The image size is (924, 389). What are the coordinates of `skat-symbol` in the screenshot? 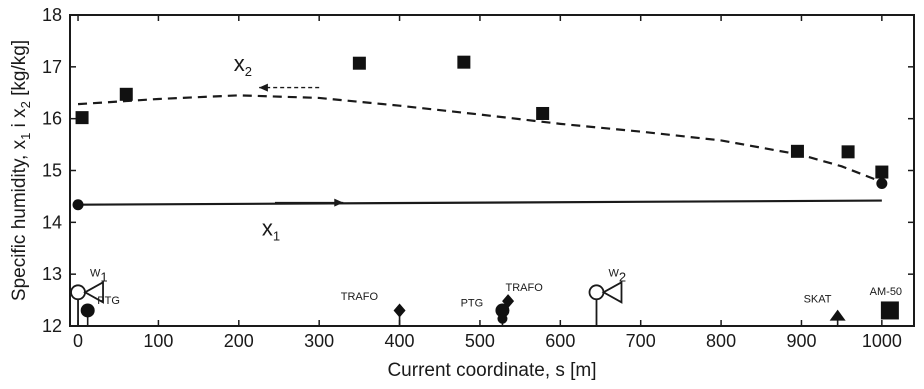 It's located at (837, 315).